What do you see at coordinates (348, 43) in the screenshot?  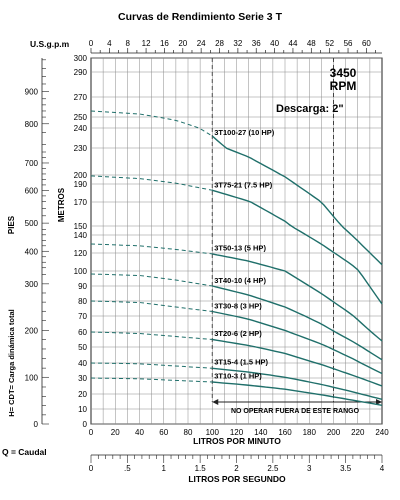 I see `top-tick-label: 56` at bounding box center [348, 43].